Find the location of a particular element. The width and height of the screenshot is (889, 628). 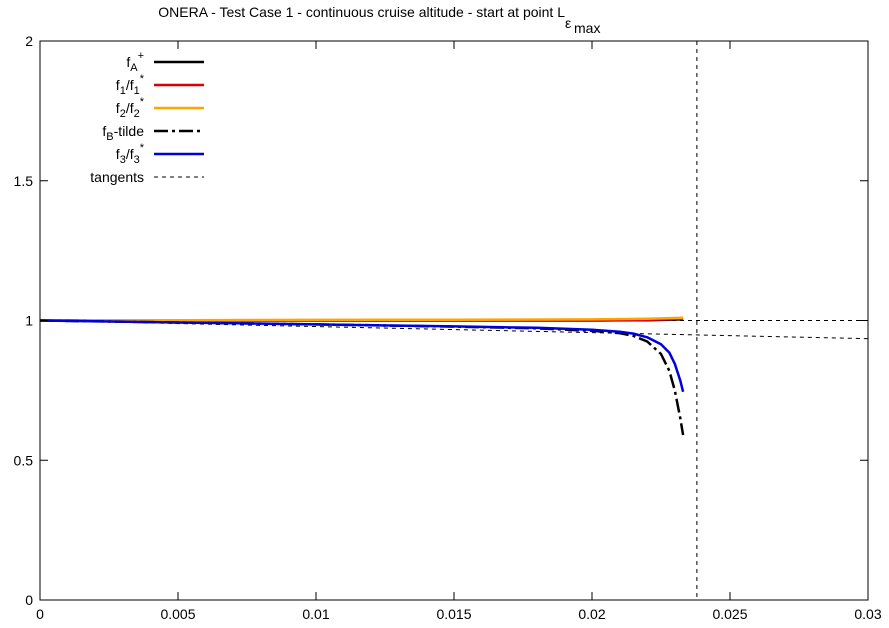

series-line-fB is located at coordinates (362, 377).